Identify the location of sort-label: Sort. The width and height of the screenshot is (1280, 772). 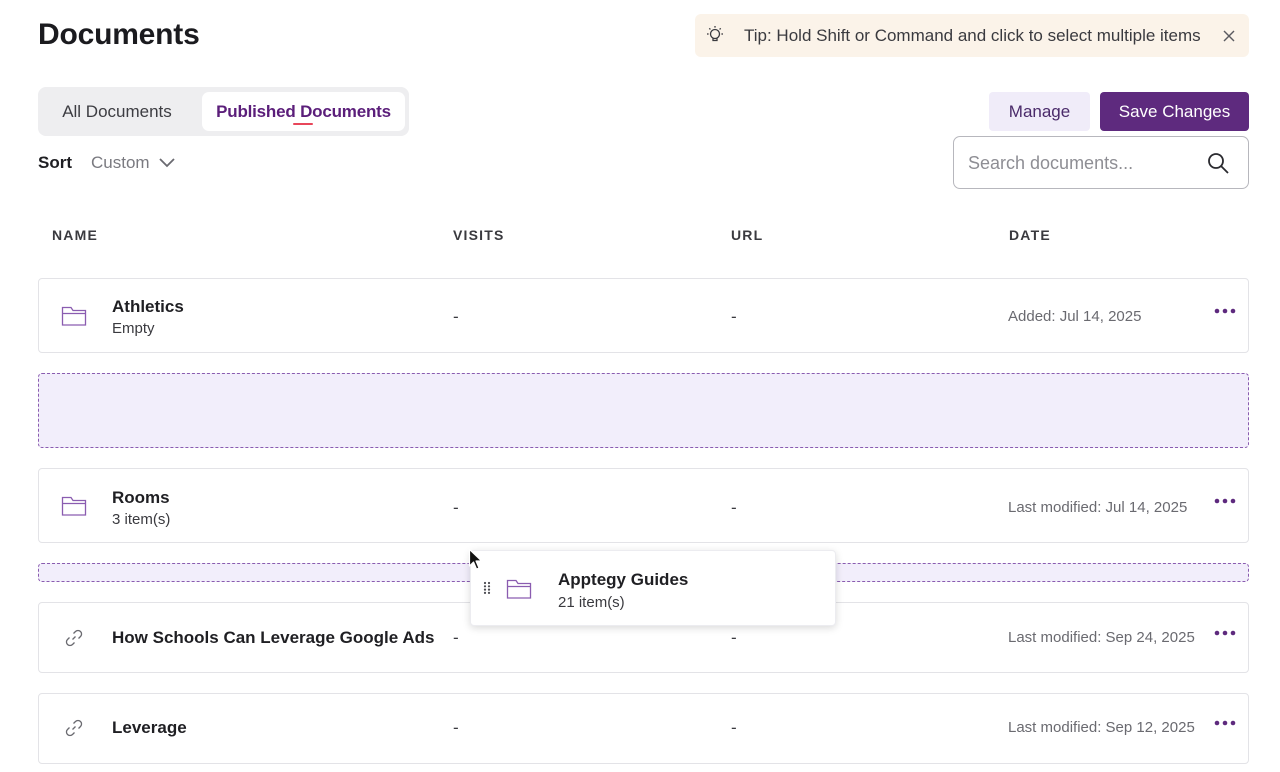
(55, 162).